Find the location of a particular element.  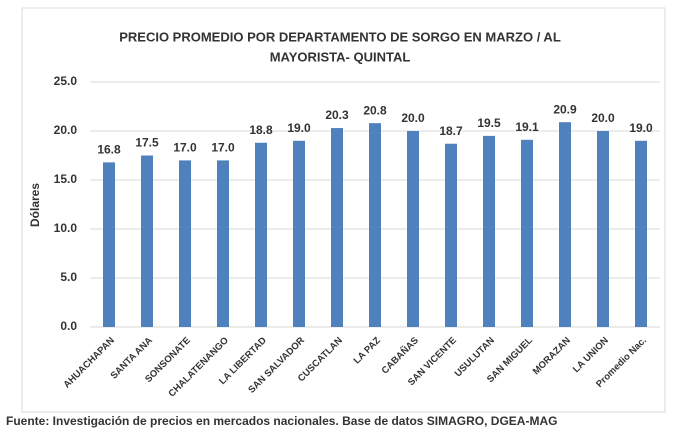

data-label: 16.8 is located at coordinates (109, 150).